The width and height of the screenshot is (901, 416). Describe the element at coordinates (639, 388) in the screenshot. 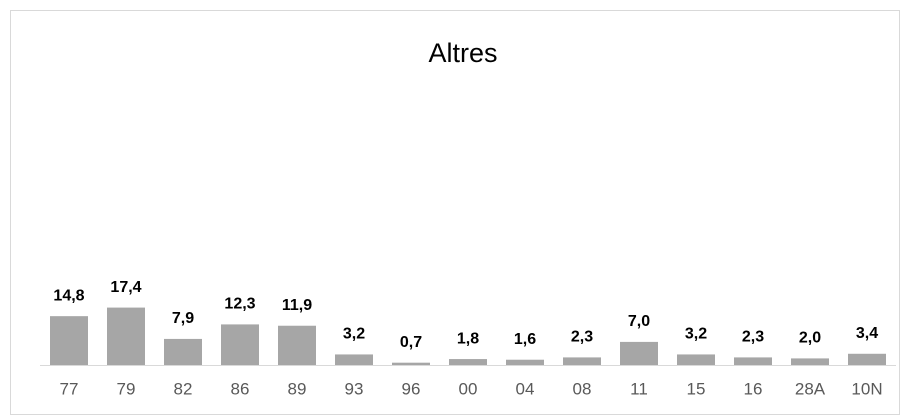

I see `x-tick-label: 11` at that location.